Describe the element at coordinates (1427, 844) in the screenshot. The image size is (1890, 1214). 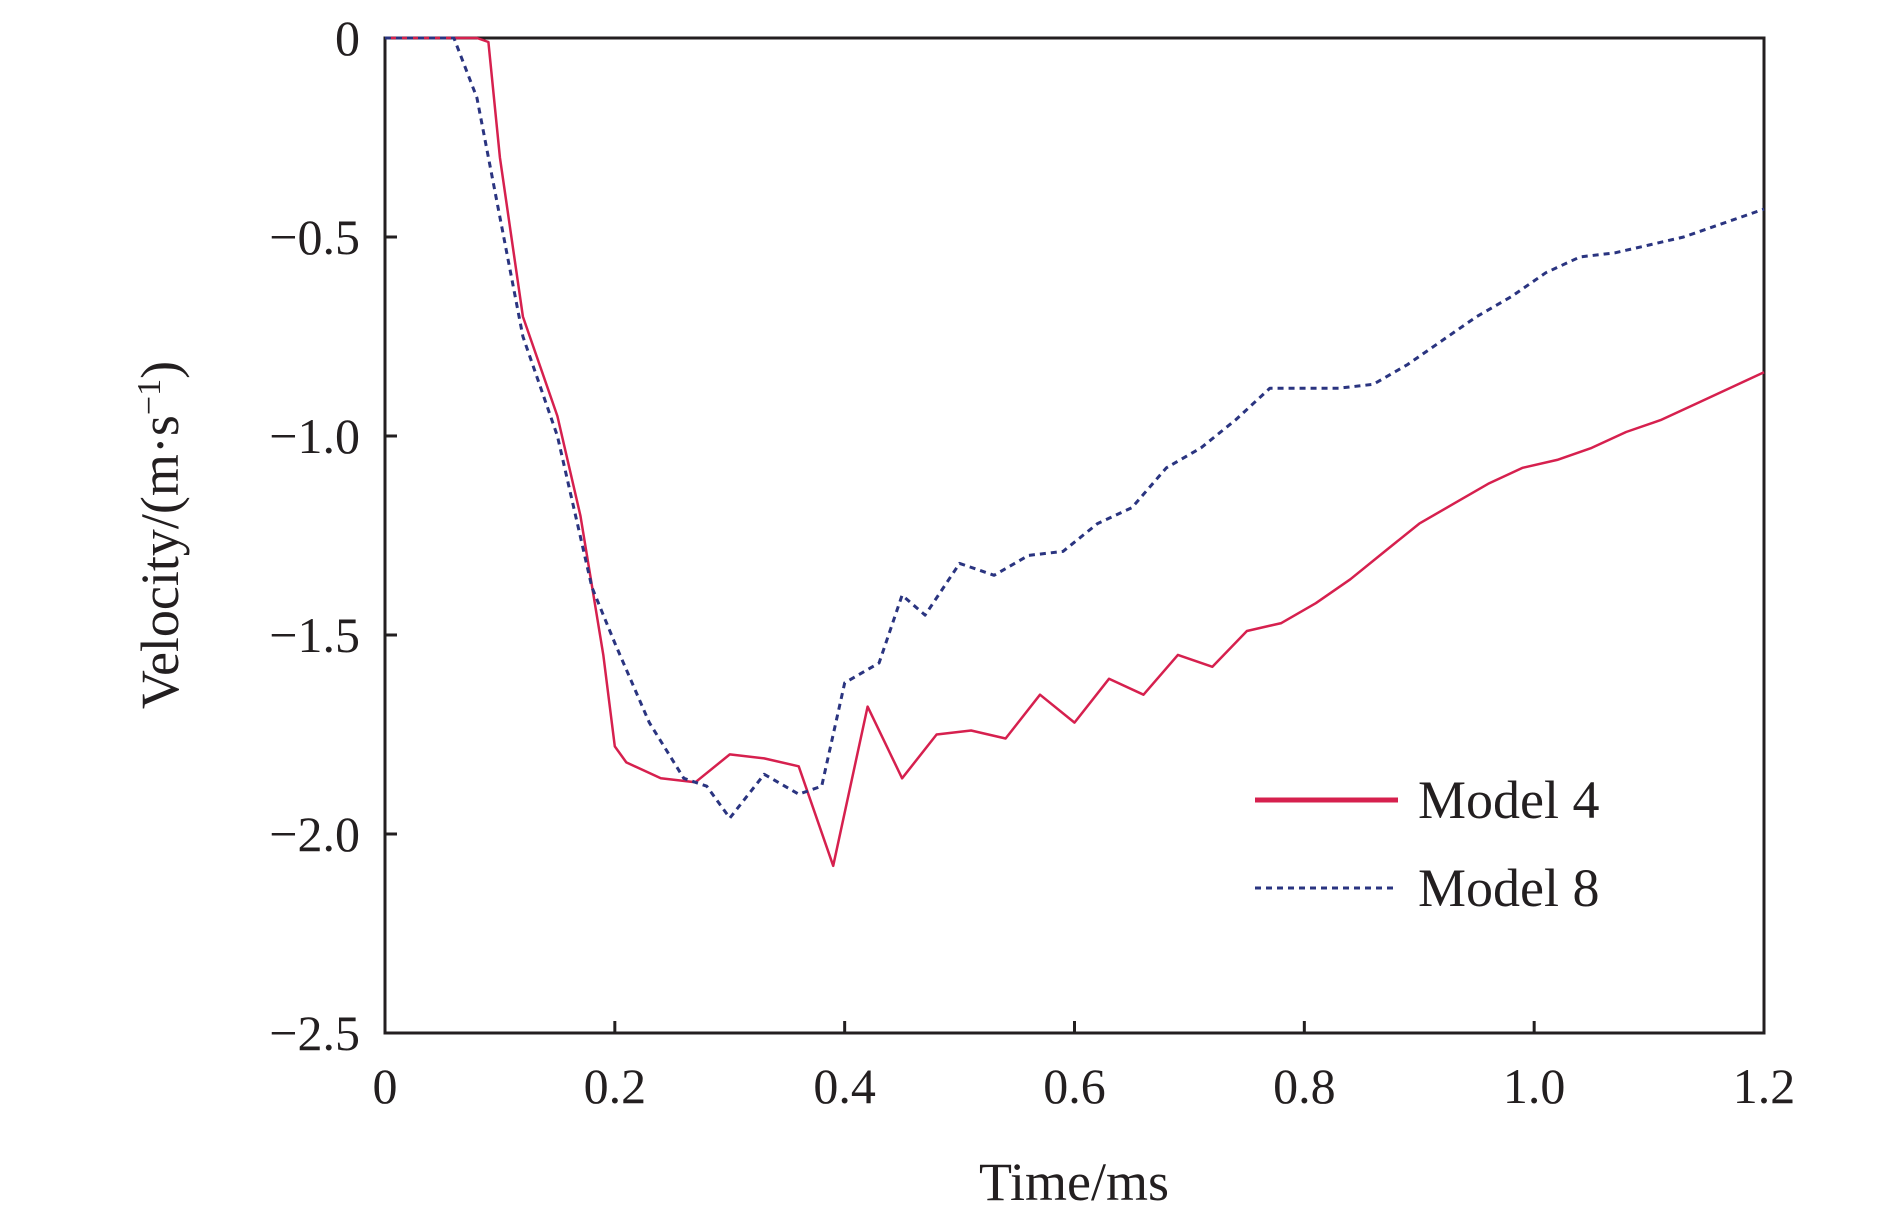
I see `legend: Model 4 Model 8` at that location.